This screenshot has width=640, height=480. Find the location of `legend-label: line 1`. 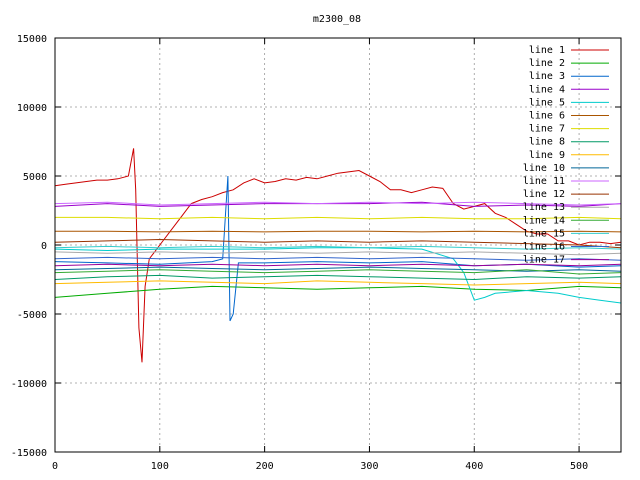

legend-label: line 1 is located at coordinates (547, 50).